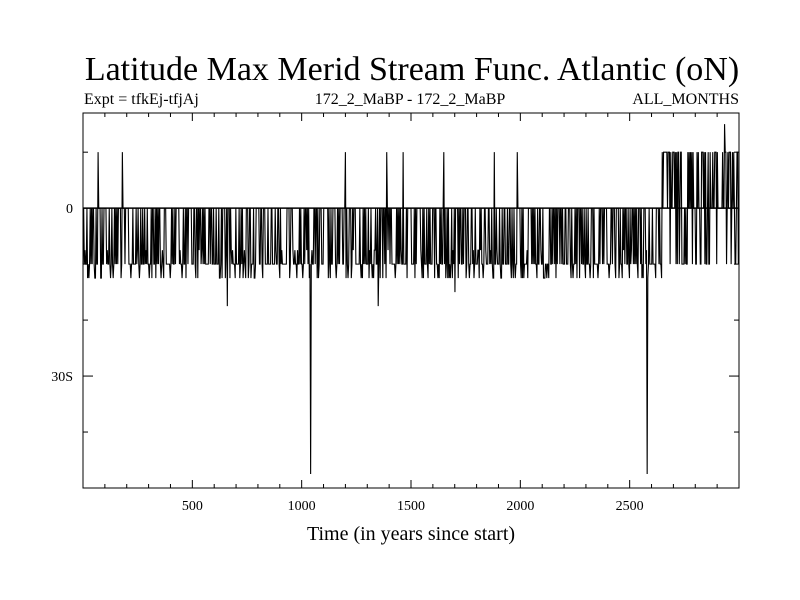 Image resolution: width=800 pixels, height=600 pixels. Describe the element at coordinates (410, 99) in the screenshot. I see `run-label: 172_2_MaBP - 172_2_MaBP` at that location.